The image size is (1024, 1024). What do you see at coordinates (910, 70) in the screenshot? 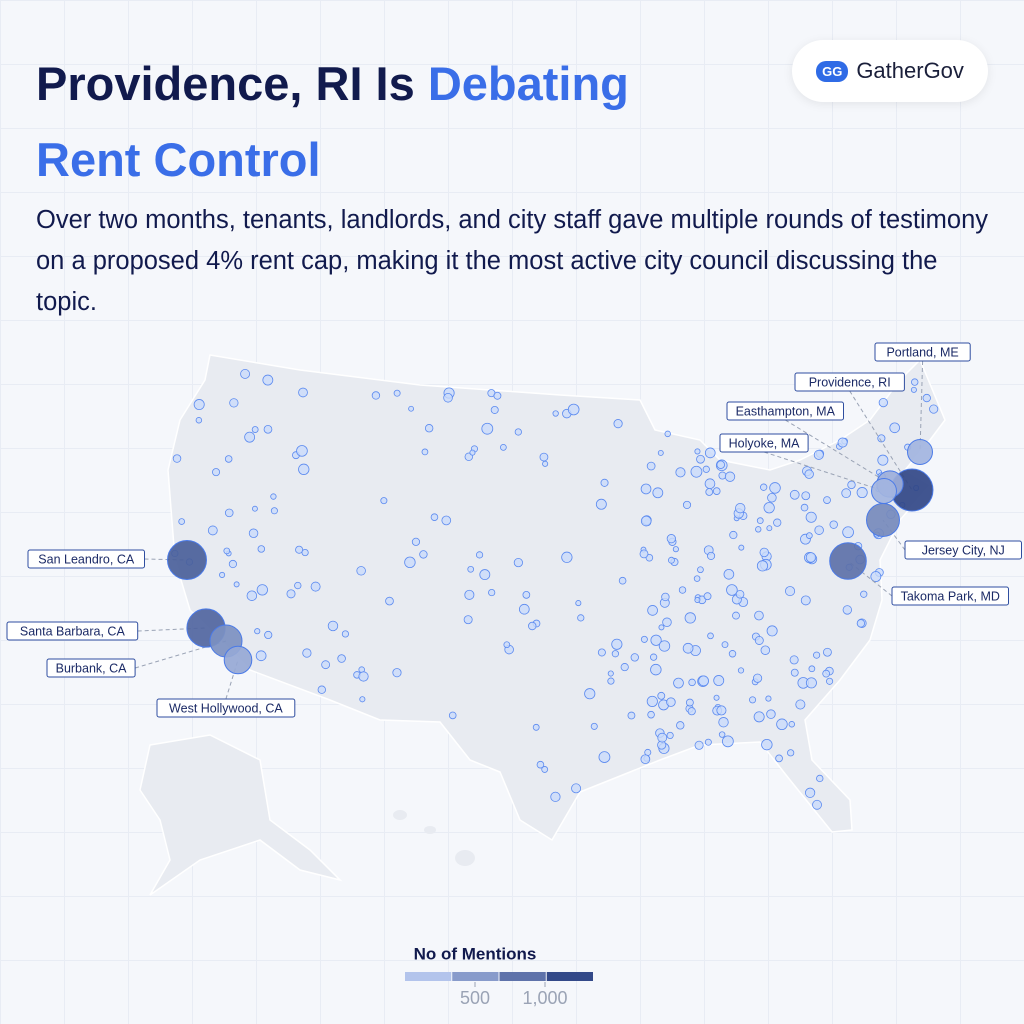
I see `logo-name: GatherGov` at bounding box center [910, 70].